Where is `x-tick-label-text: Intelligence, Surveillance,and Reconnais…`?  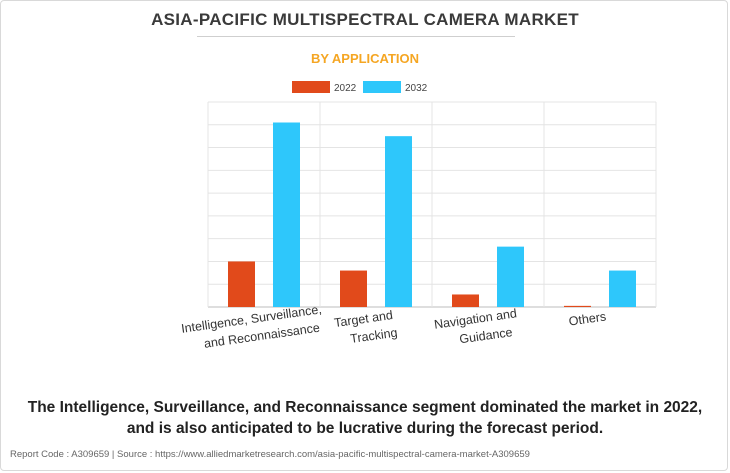
x-tick-label-text: Intelligence, Surveillance,and Reconnais… is located at coordinates (252, 327).